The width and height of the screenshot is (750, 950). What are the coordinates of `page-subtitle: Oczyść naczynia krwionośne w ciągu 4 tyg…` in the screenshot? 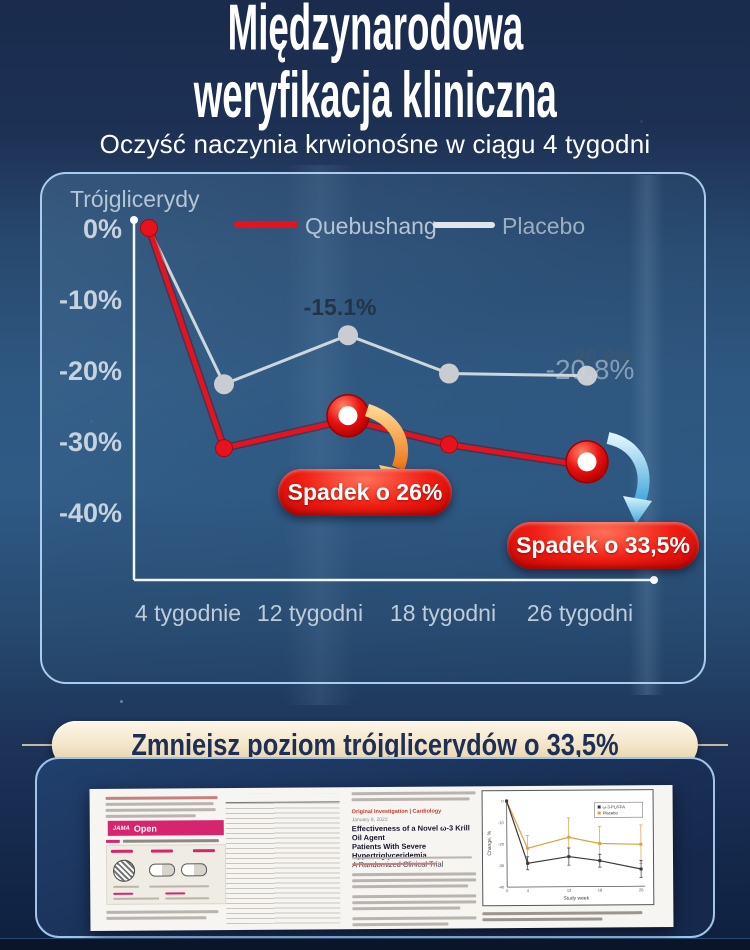 It's located at (375, 144).